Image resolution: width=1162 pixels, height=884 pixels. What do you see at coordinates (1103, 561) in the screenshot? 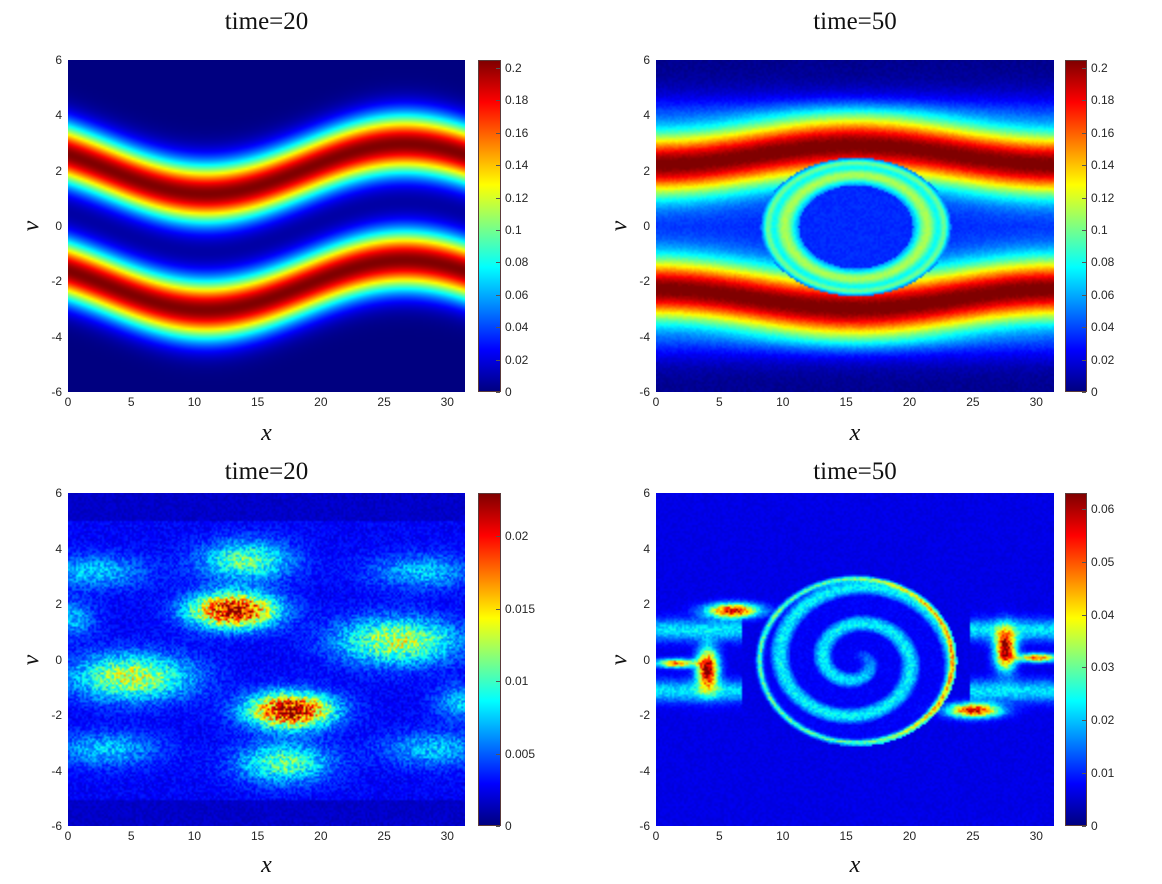
I see `colorbar-tick-label: 0.05` at bounding box center [1103, 561].